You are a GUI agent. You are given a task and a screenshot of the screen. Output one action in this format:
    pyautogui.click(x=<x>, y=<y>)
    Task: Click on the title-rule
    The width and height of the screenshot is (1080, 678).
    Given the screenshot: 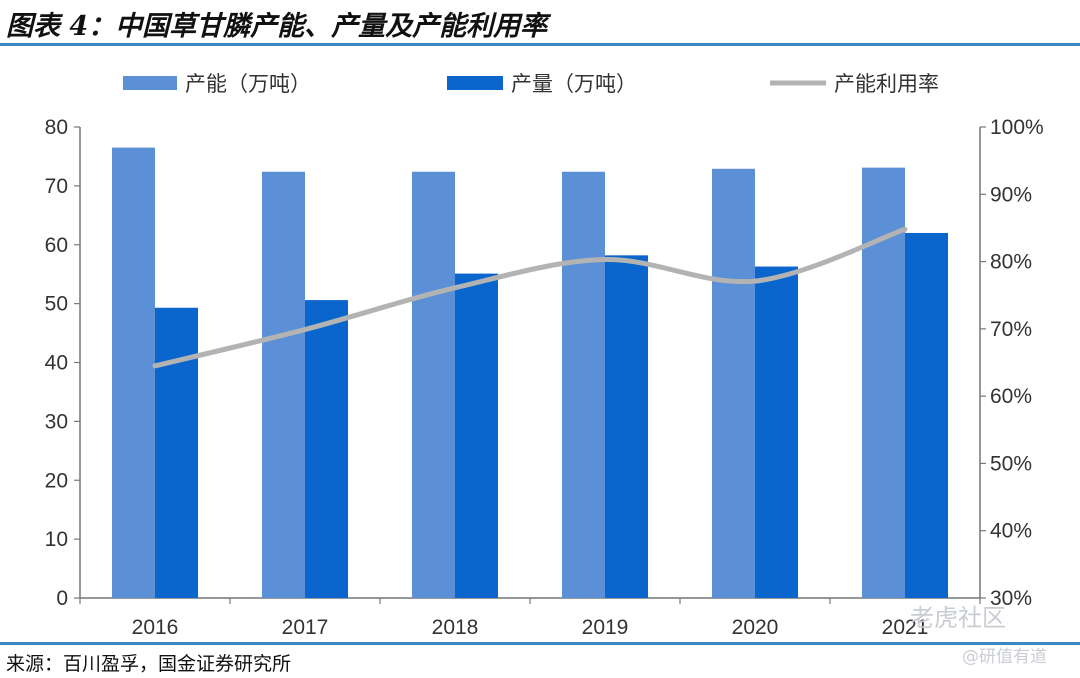 What is the action you would take?
    pyautogui.click(x=540, y=44)
    